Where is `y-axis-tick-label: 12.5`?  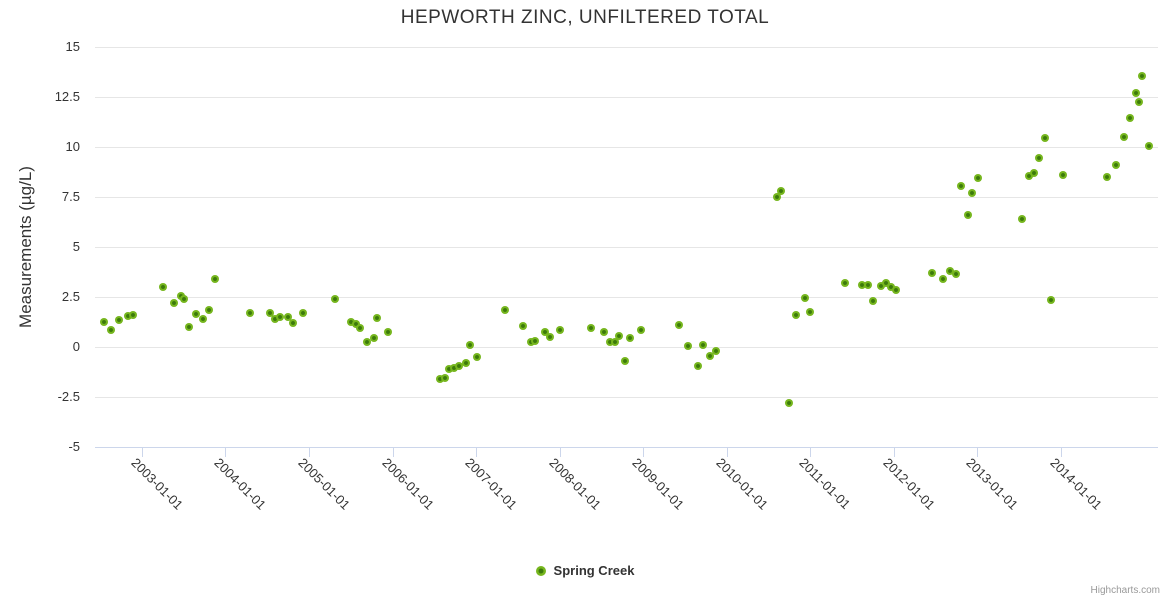
y-axis-tick-label: 12.5 is located at coordinates (67, 96).